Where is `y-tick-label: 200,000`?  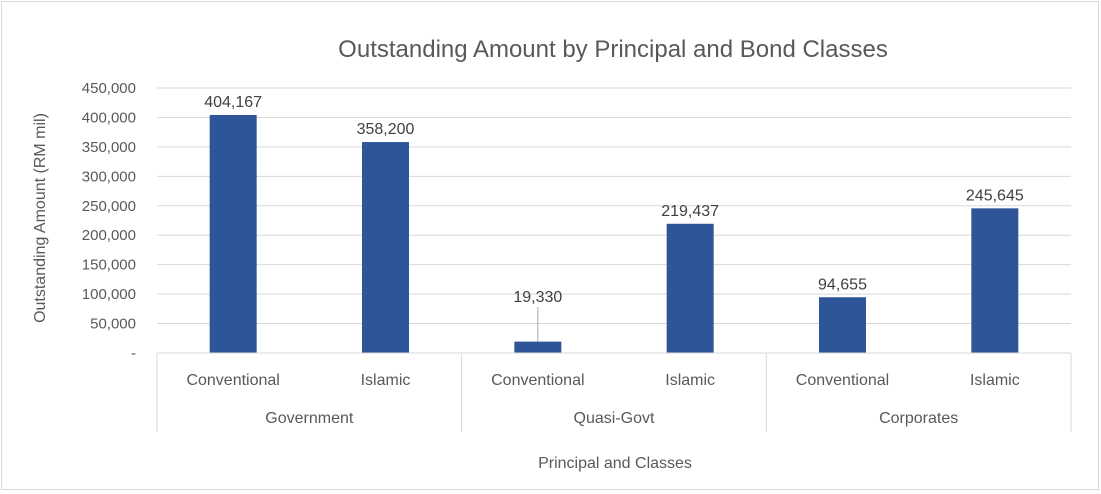
y-tick-label: 200,000 is located at coordinates (109, 235).